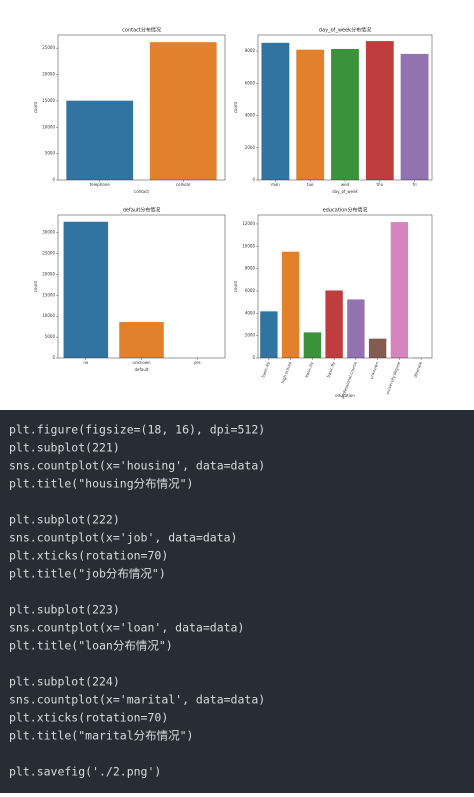  I want to click on x-axis-label: day_of_week, so click(345, 191).